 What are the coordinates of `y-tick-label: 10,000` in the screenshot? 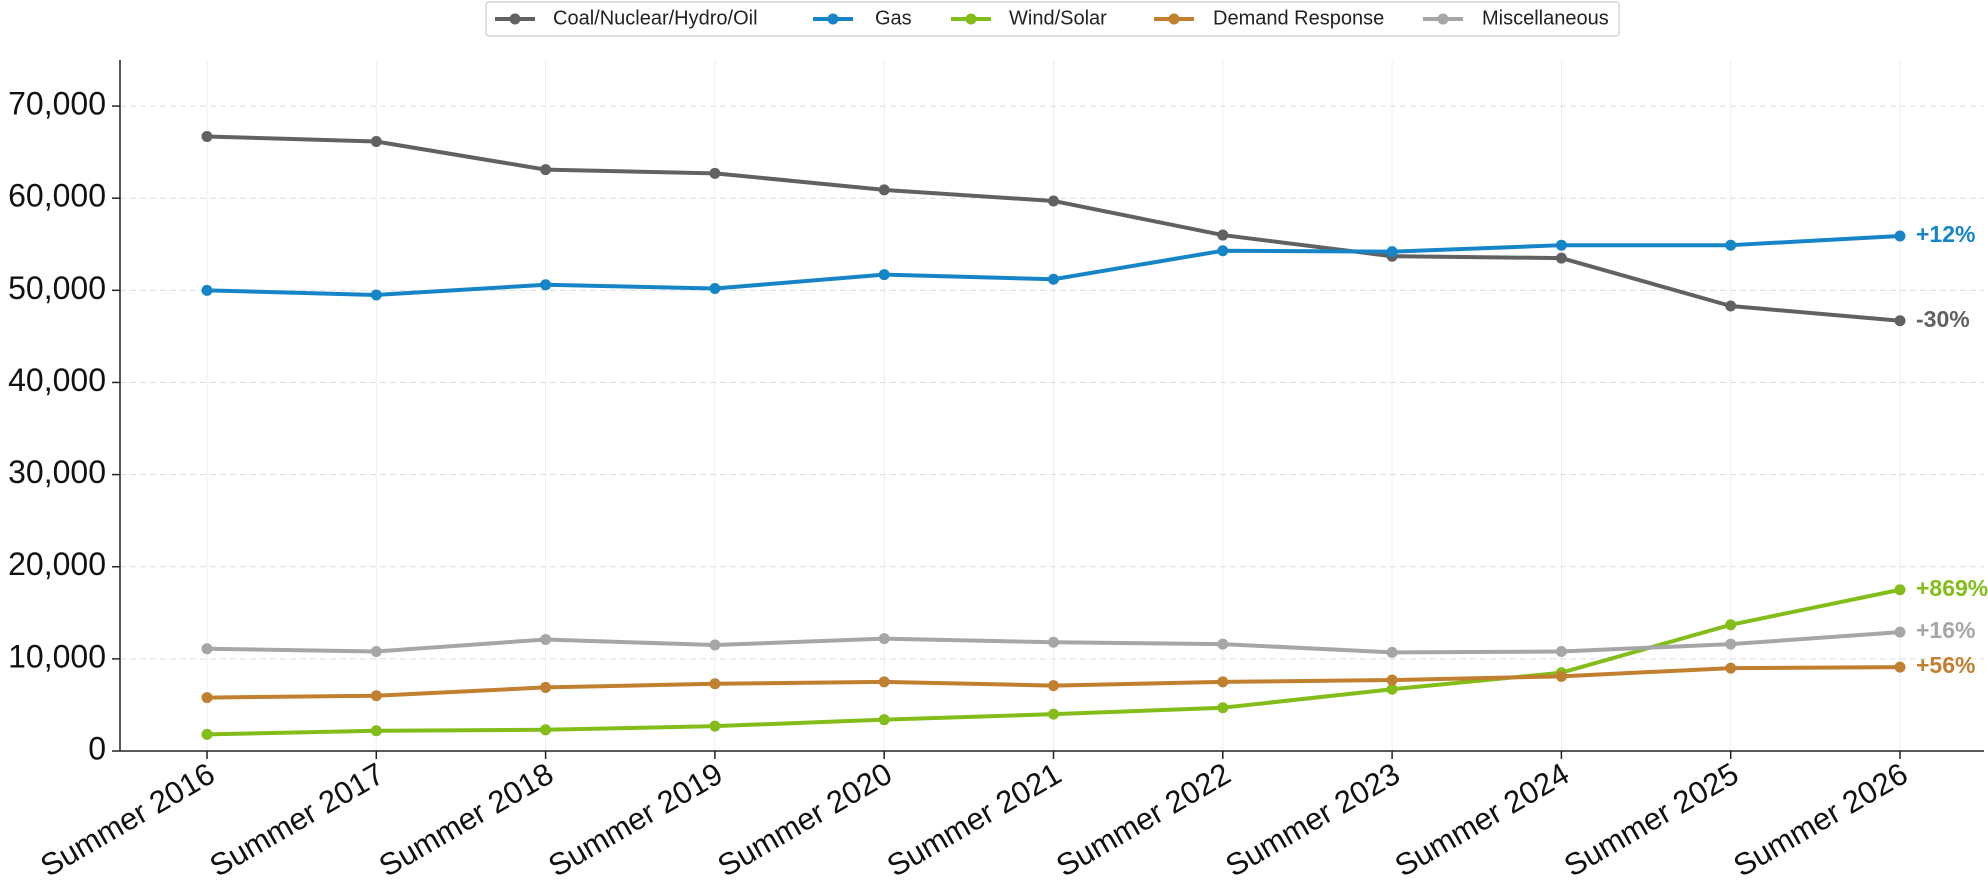 It's located at (57, 656).